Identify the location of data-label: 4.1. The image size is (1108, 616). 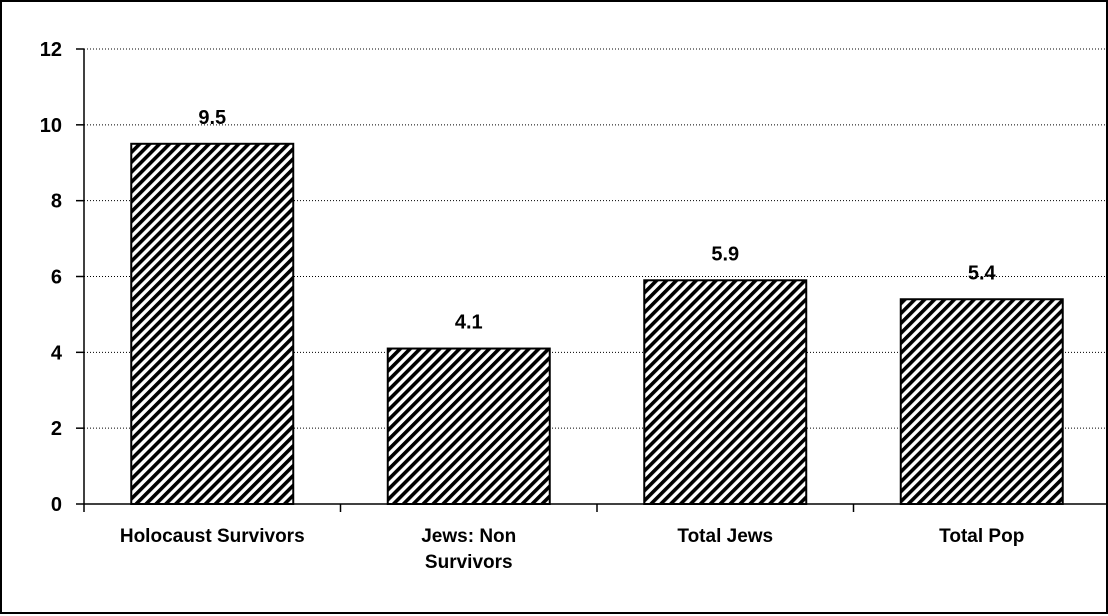
(469, 323).